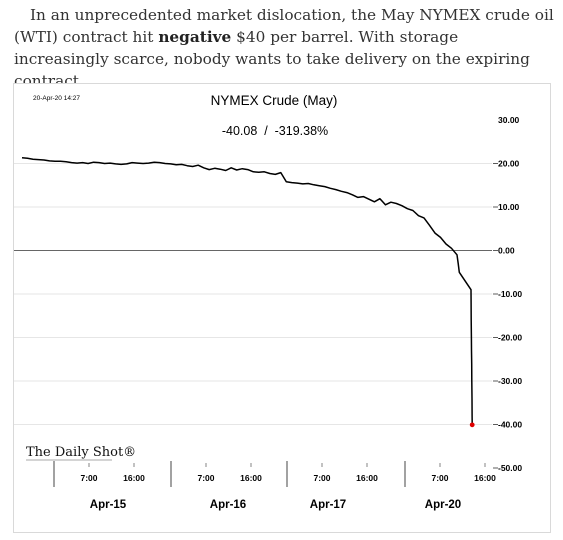 Image resolution: width=563 pixels, height=540 pixels. I want to click on day-label: Apr-15, so click(108, 505).